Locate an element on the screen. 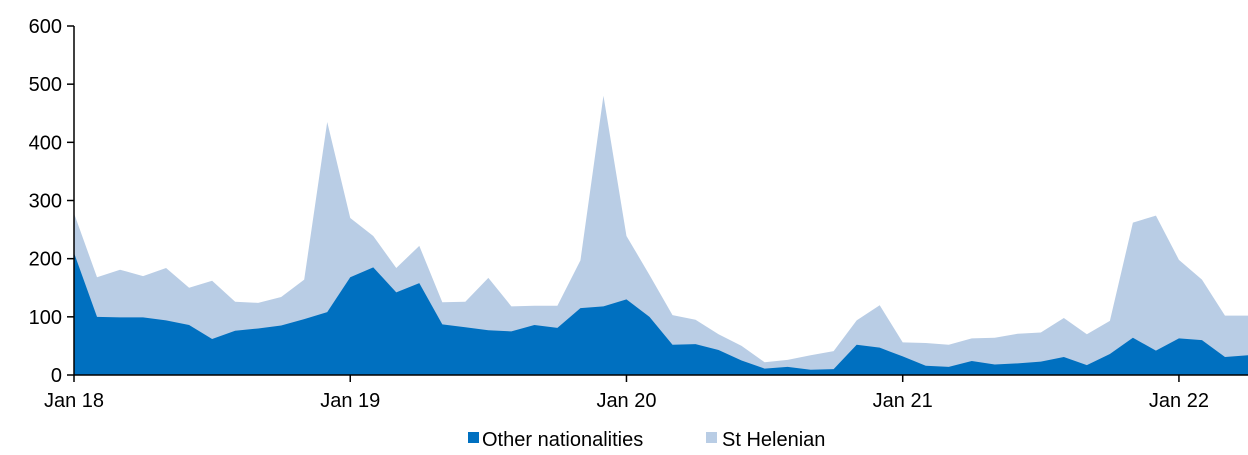 This screenshot has width=1248, height=455. y-tick-label: 300 is located at coordinates (45, 202).